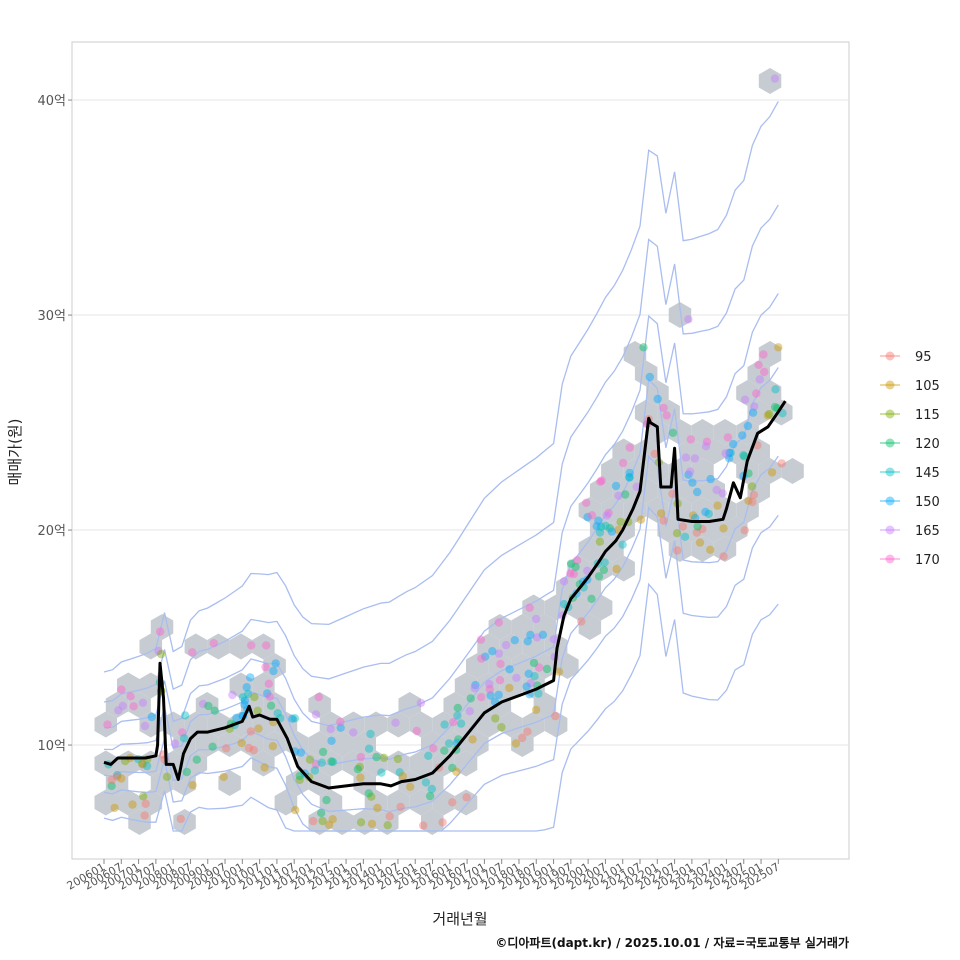  What do you see at coordinates (927, 444) in the screenshot?
I see `legend-label: 120` at bounding box center [927, 444].